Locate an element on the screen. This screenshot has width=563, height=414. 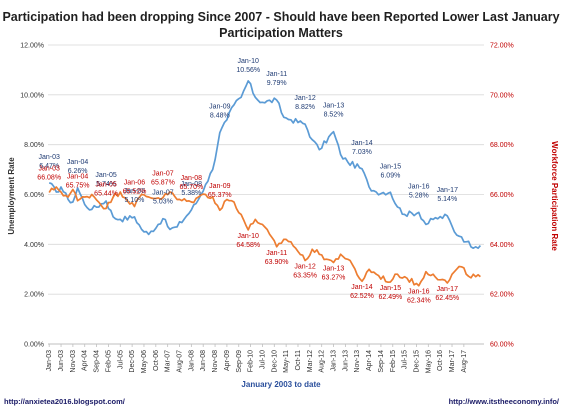
annotation-value: 7.03% is located at coordinates (362, 152).